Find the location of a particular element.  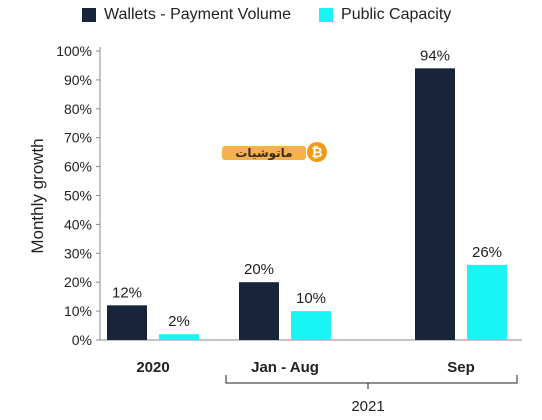

y-tick-label: 90% is located at coordinates (78, 80).